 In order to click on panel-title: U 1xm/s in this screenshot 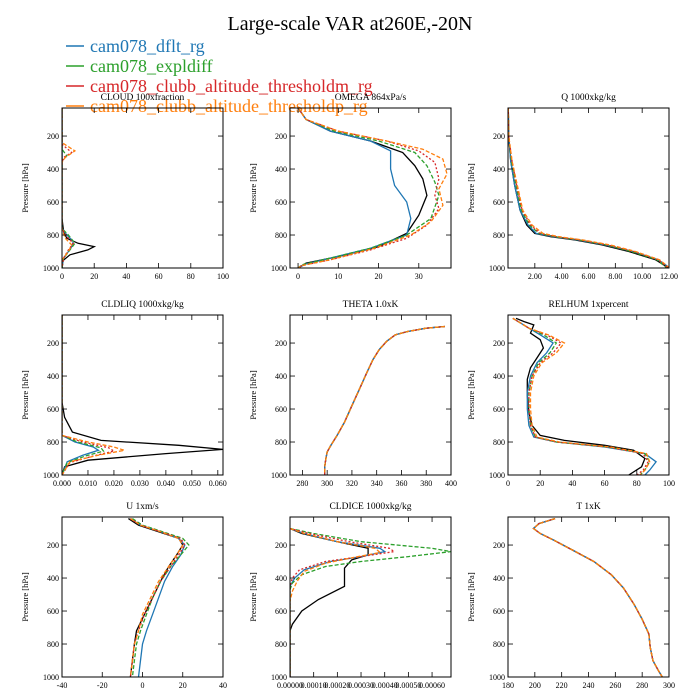, I will do `click(142, 507)`.